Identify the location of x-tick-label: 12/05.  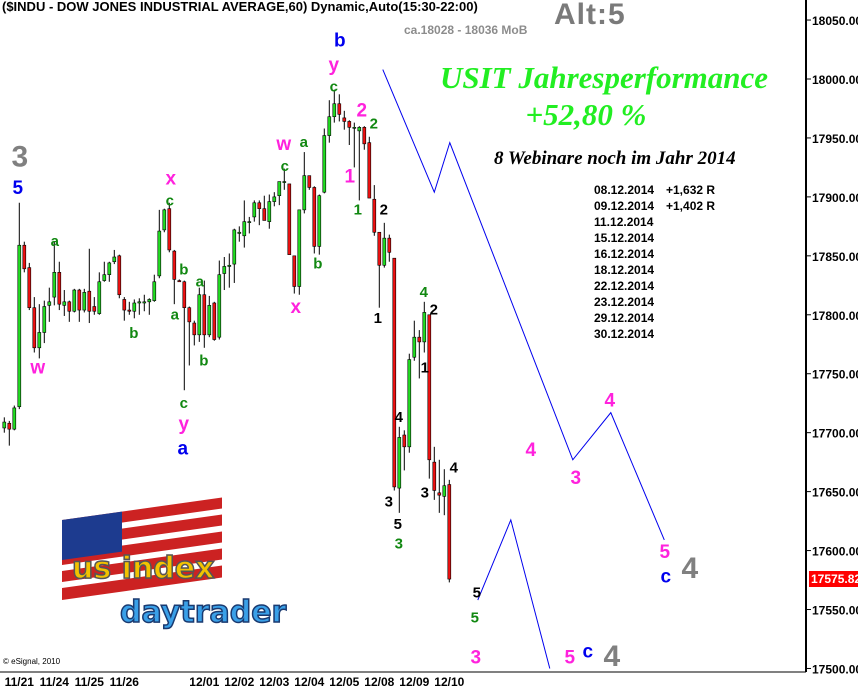
(344, 682).